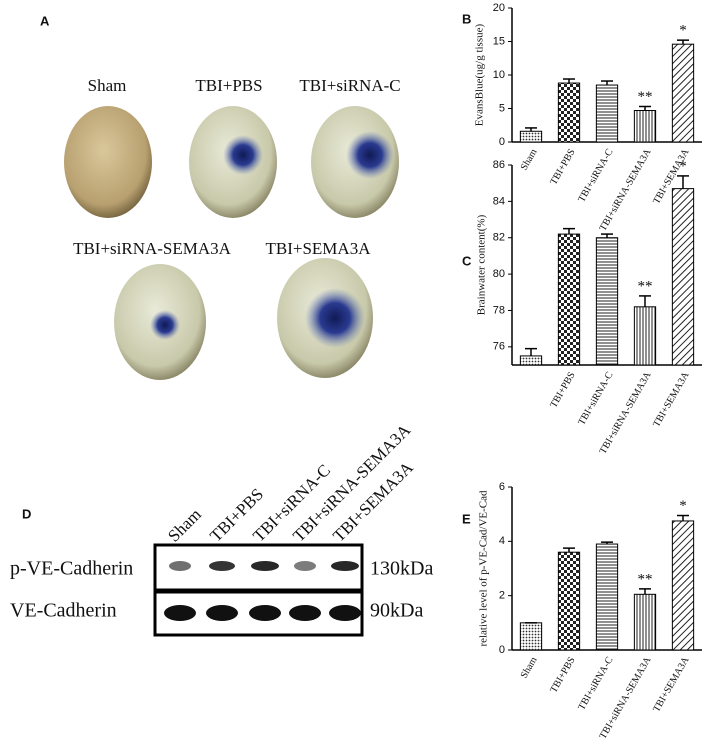 This screenshot has height=740, width=724. I want to click on y-tick-label: 4, so click(502, 541).